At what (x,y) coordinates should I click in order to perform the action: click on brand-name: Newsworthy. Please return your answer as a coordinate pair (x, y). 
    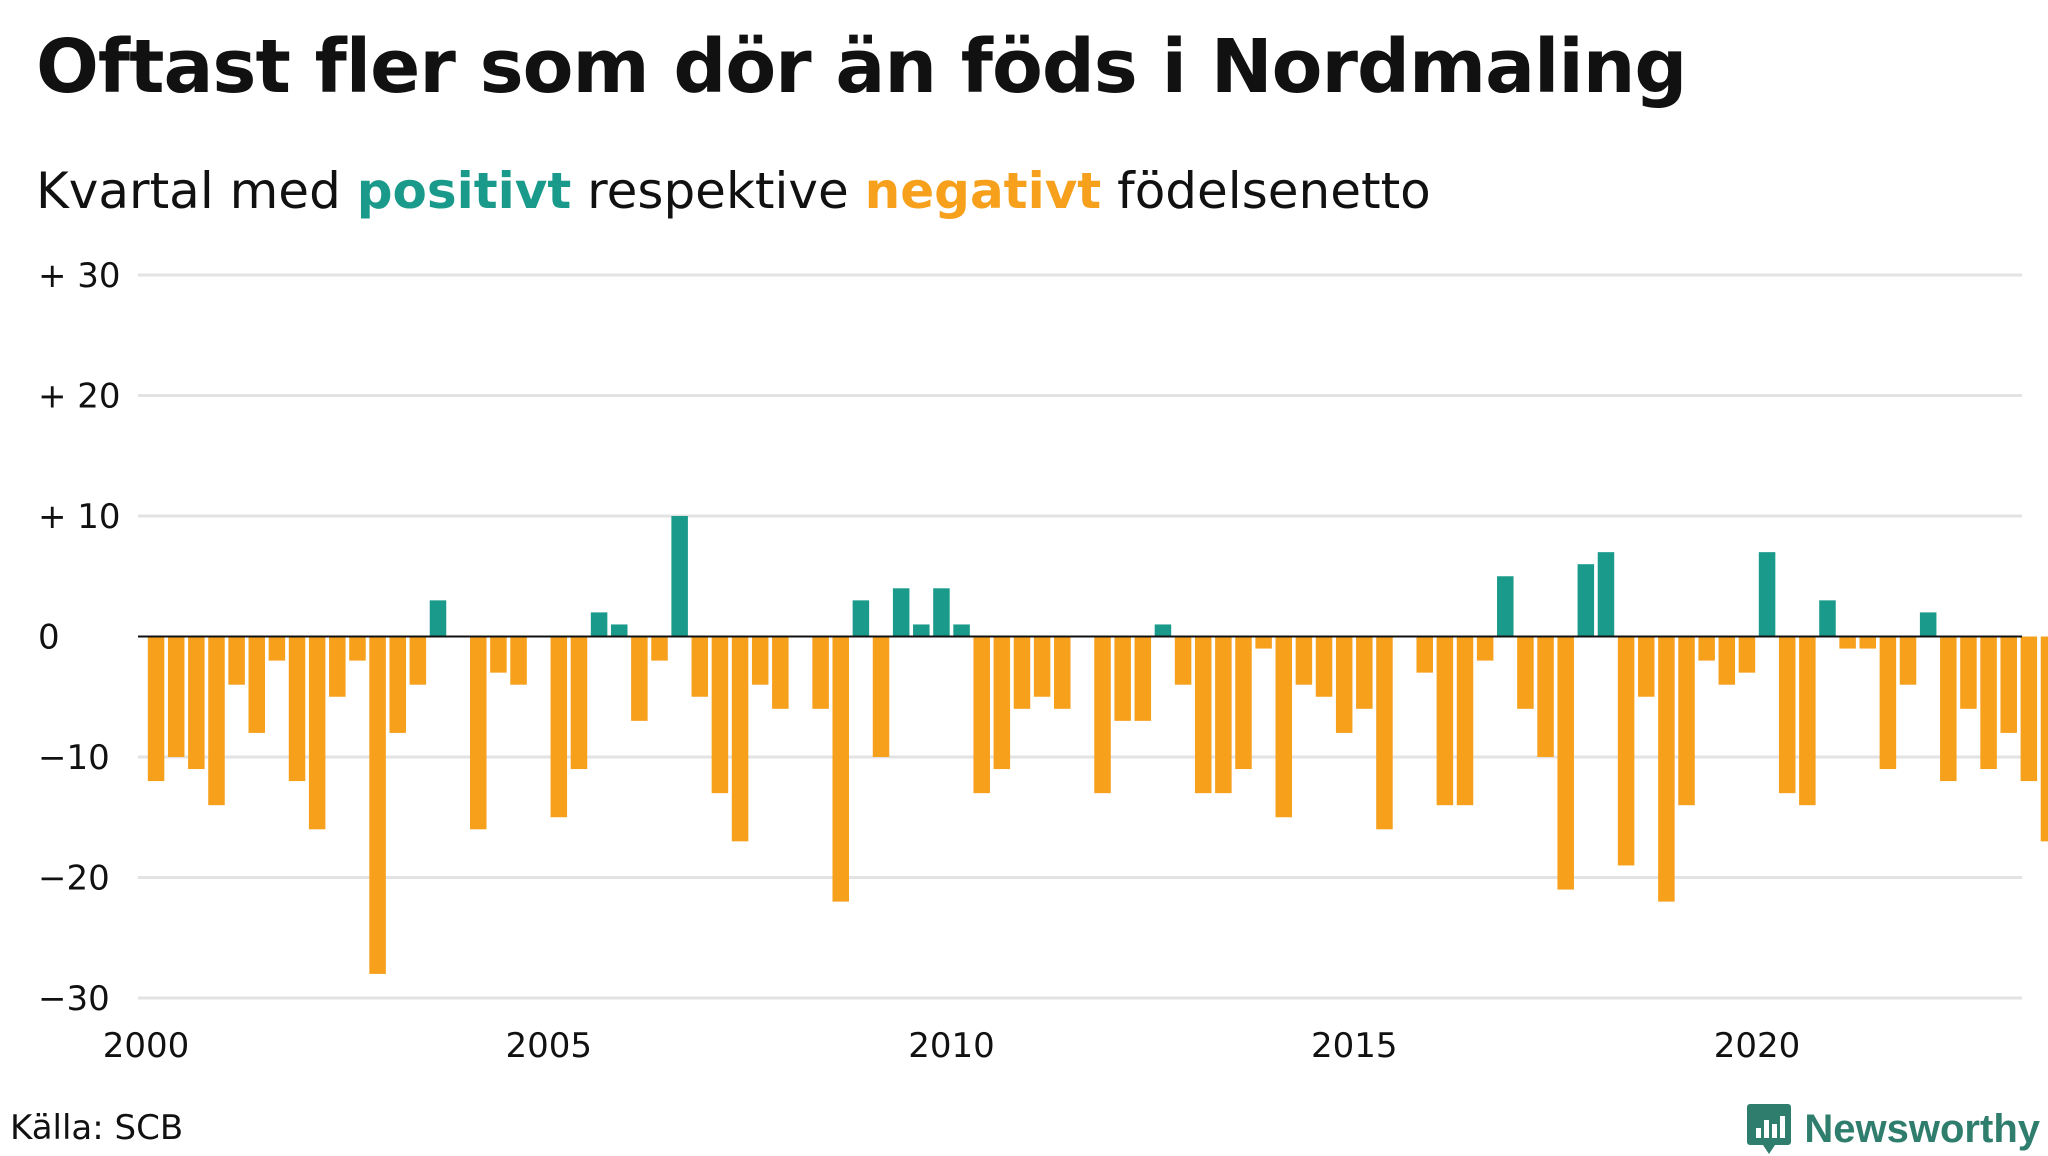
    Looking at the image, I should click on (1922, 1128).